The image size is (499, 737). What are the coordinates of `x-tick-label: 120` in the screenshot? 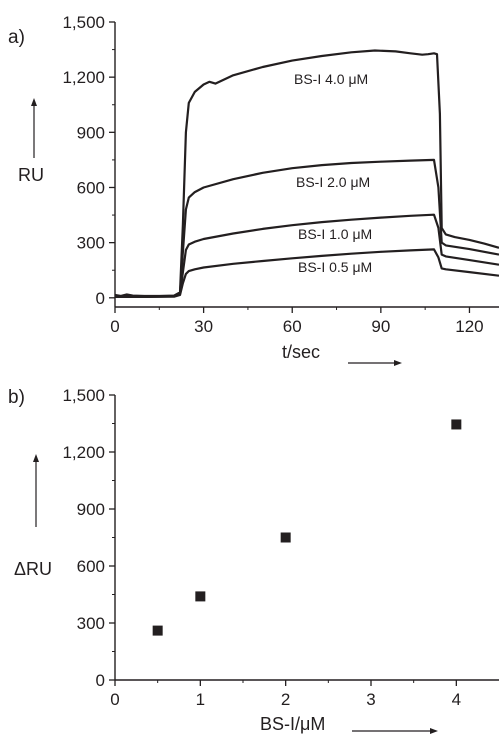 It's located at (469, 326).